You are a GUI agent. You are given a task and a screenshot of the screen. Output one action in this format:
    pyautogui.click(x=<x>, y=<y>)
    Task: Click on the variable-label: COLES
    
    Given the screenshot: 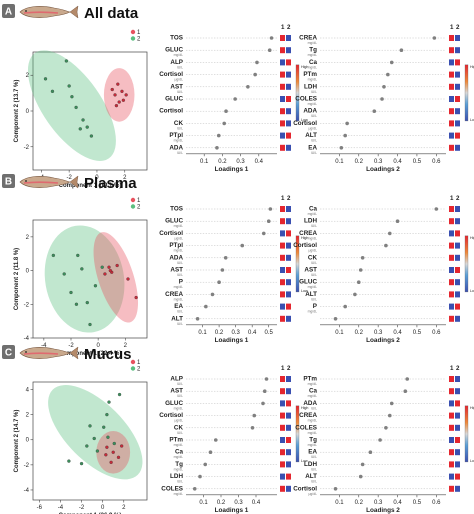 What is the action you would take?
    pyautogui.click(x=172, y=488)
    